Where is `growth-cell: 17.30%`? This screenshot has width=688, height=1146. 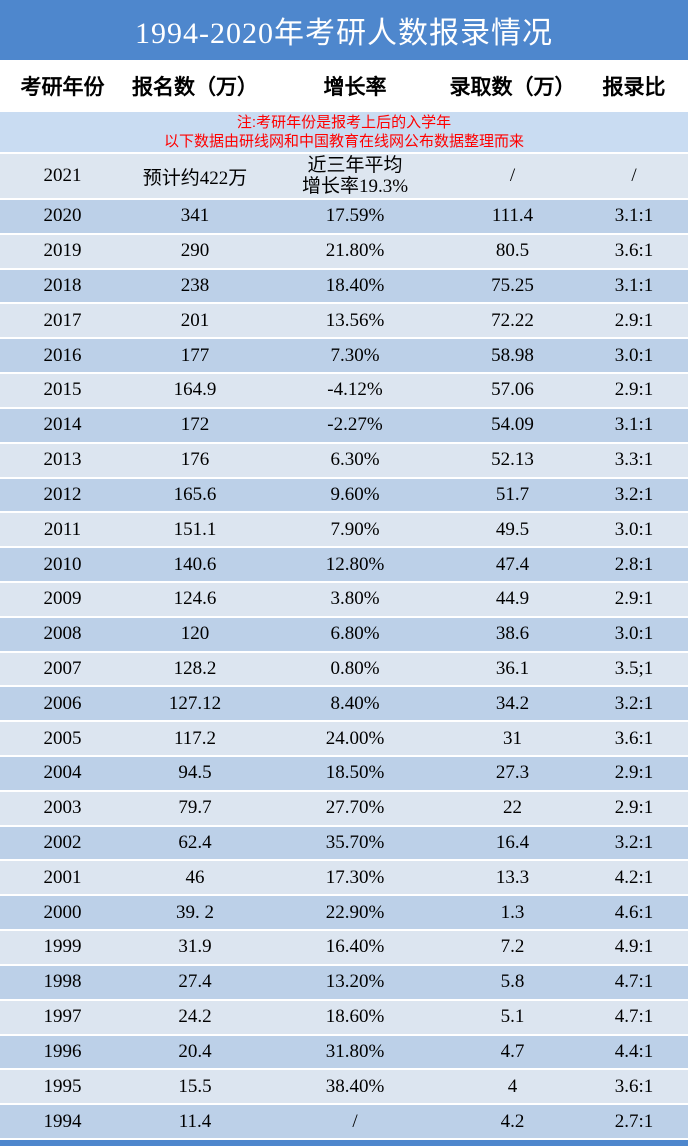
growth-cell: 17.30% is located at coordinates (355, 877).